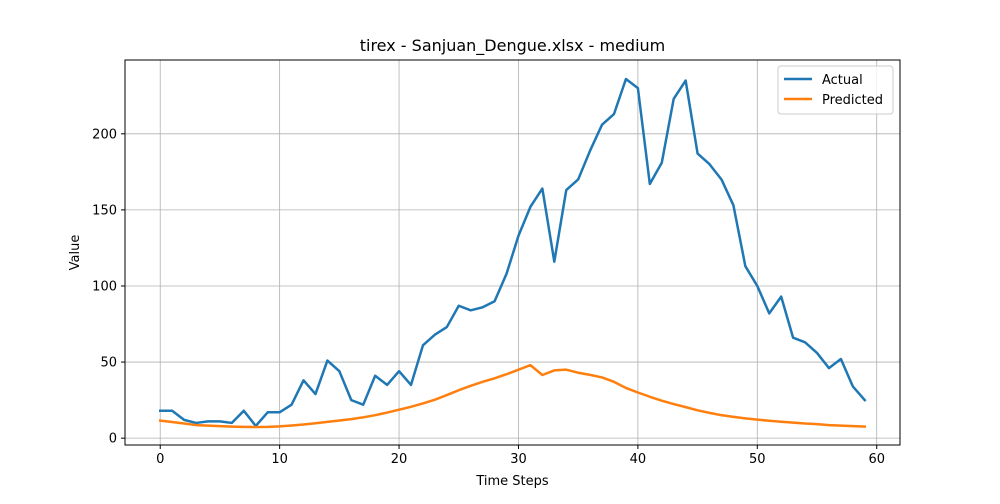 The width and height of the screenshot is (1000, 504). Describe the element at coordinates (512, 481) in the screenshot. I see `x-axis-label: Time Steps` at that location.